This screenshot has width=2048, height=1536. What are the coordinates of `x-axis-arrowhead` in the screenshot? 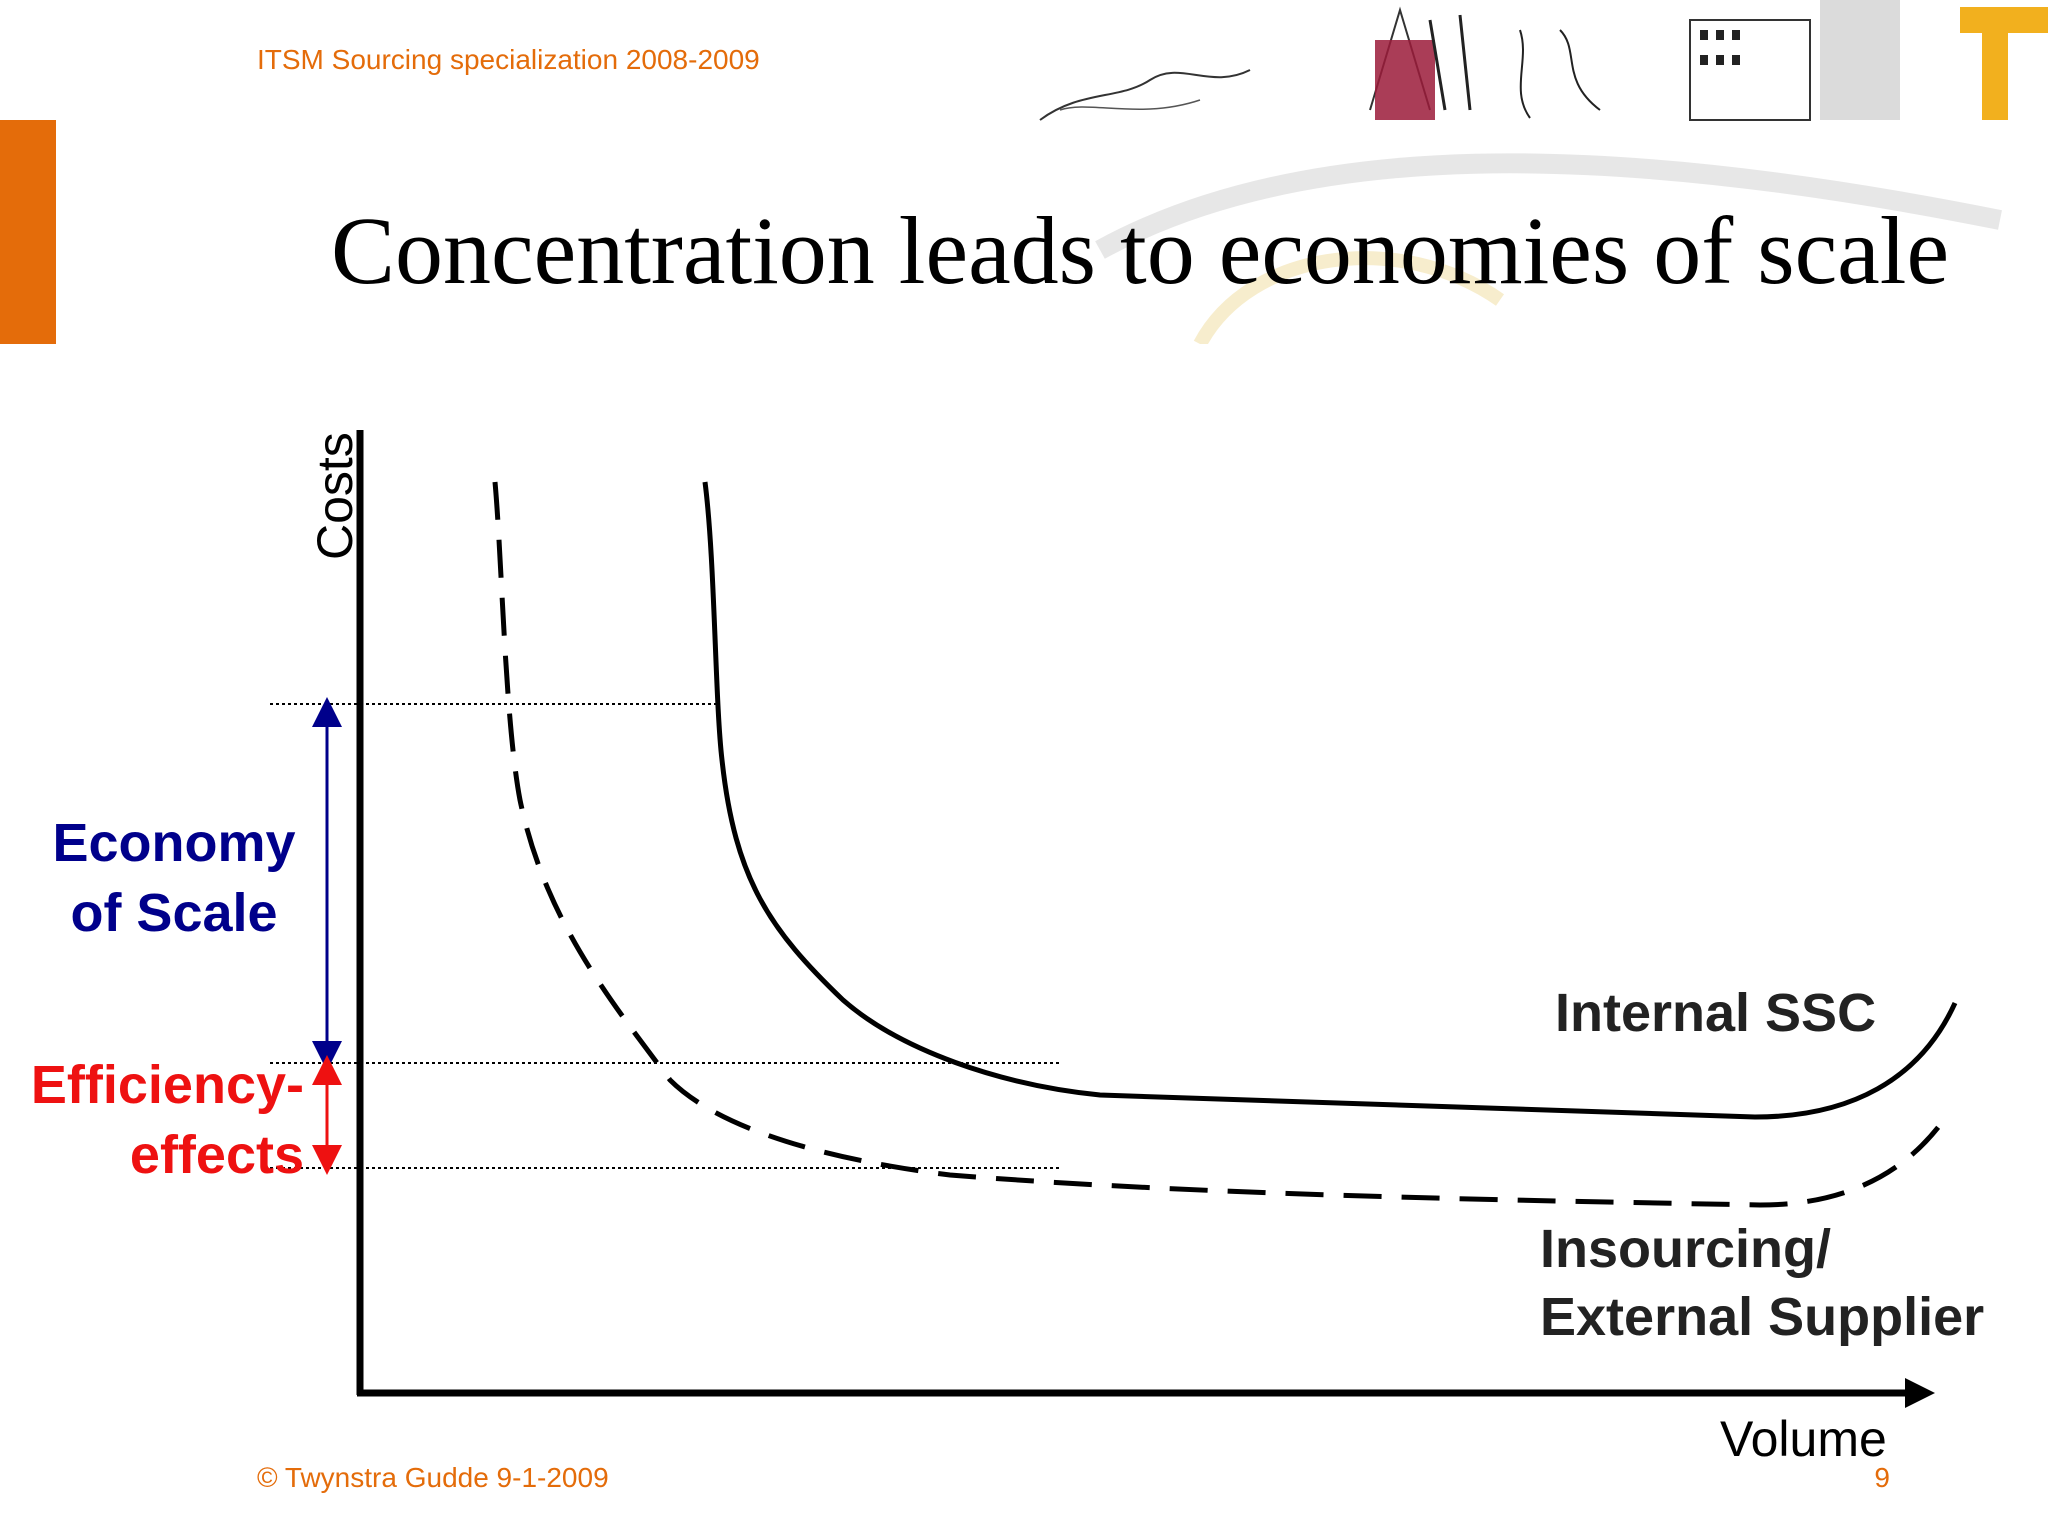 It's located at (1920, 1393).